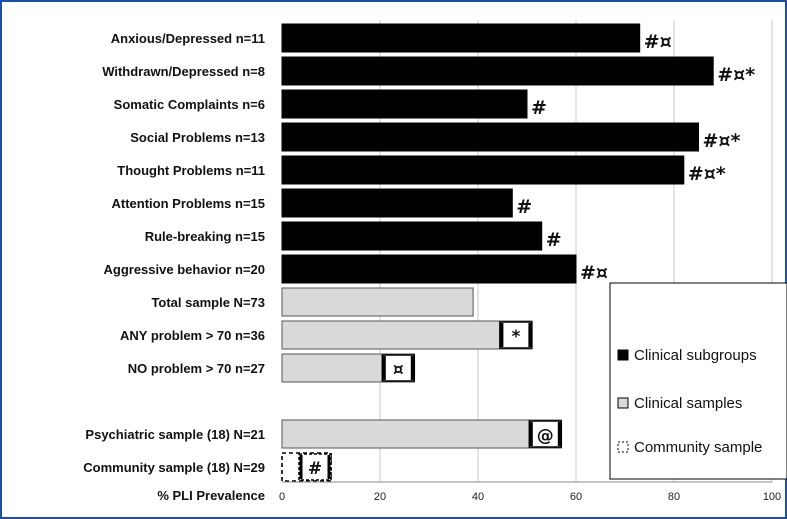 The image size is (787, 519). I want to click on x-tick-label: 20, so click(380, 497).